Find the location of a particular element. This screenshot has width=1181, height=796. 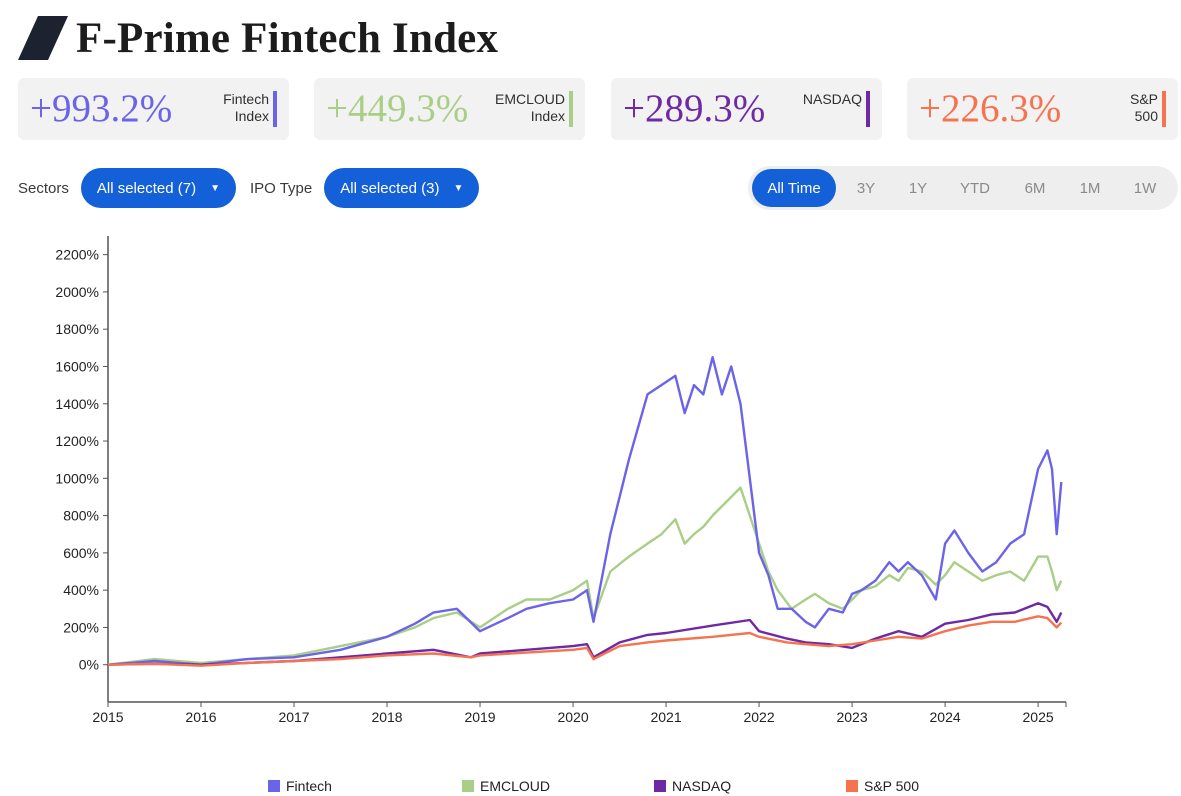

x-tick-label: 2023 is located at coordinates (851, 717).